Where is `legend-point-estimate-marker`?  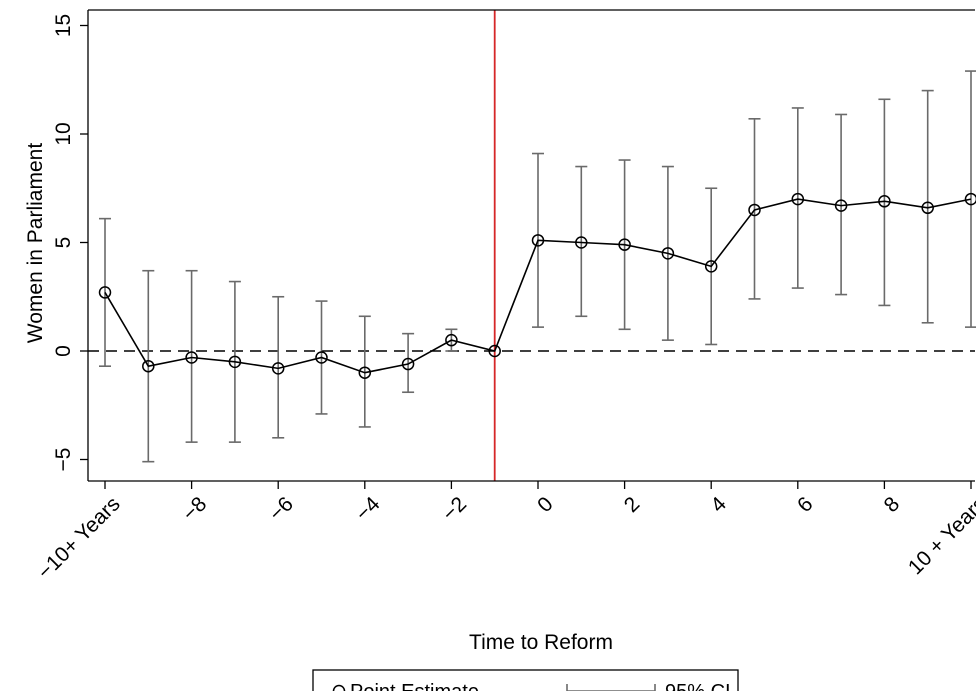
legend-point-estimate-marker is located at coordinates (339, 687).